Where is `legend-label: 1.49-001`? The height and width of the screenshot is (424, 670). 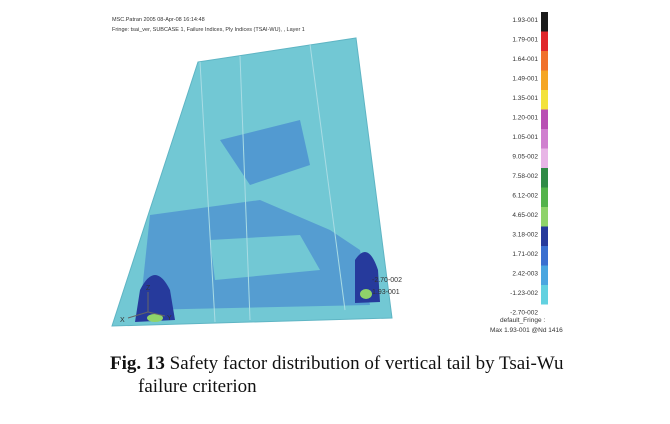
legend-label: 1.49-001 is located at coordinates (525, 79).